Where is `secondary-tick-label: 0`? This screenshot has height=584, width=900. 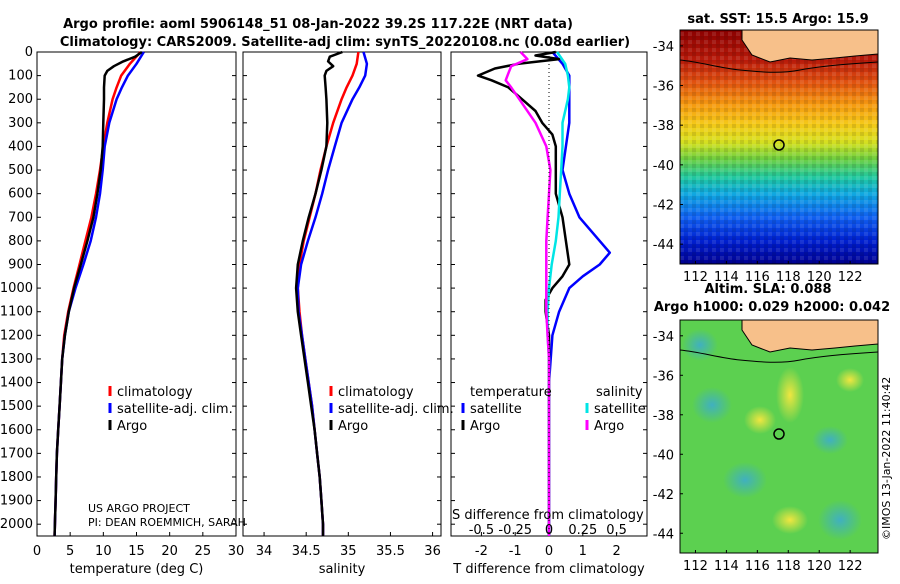
secondary-tick-label: 0 is located at coordinates (549, 530).